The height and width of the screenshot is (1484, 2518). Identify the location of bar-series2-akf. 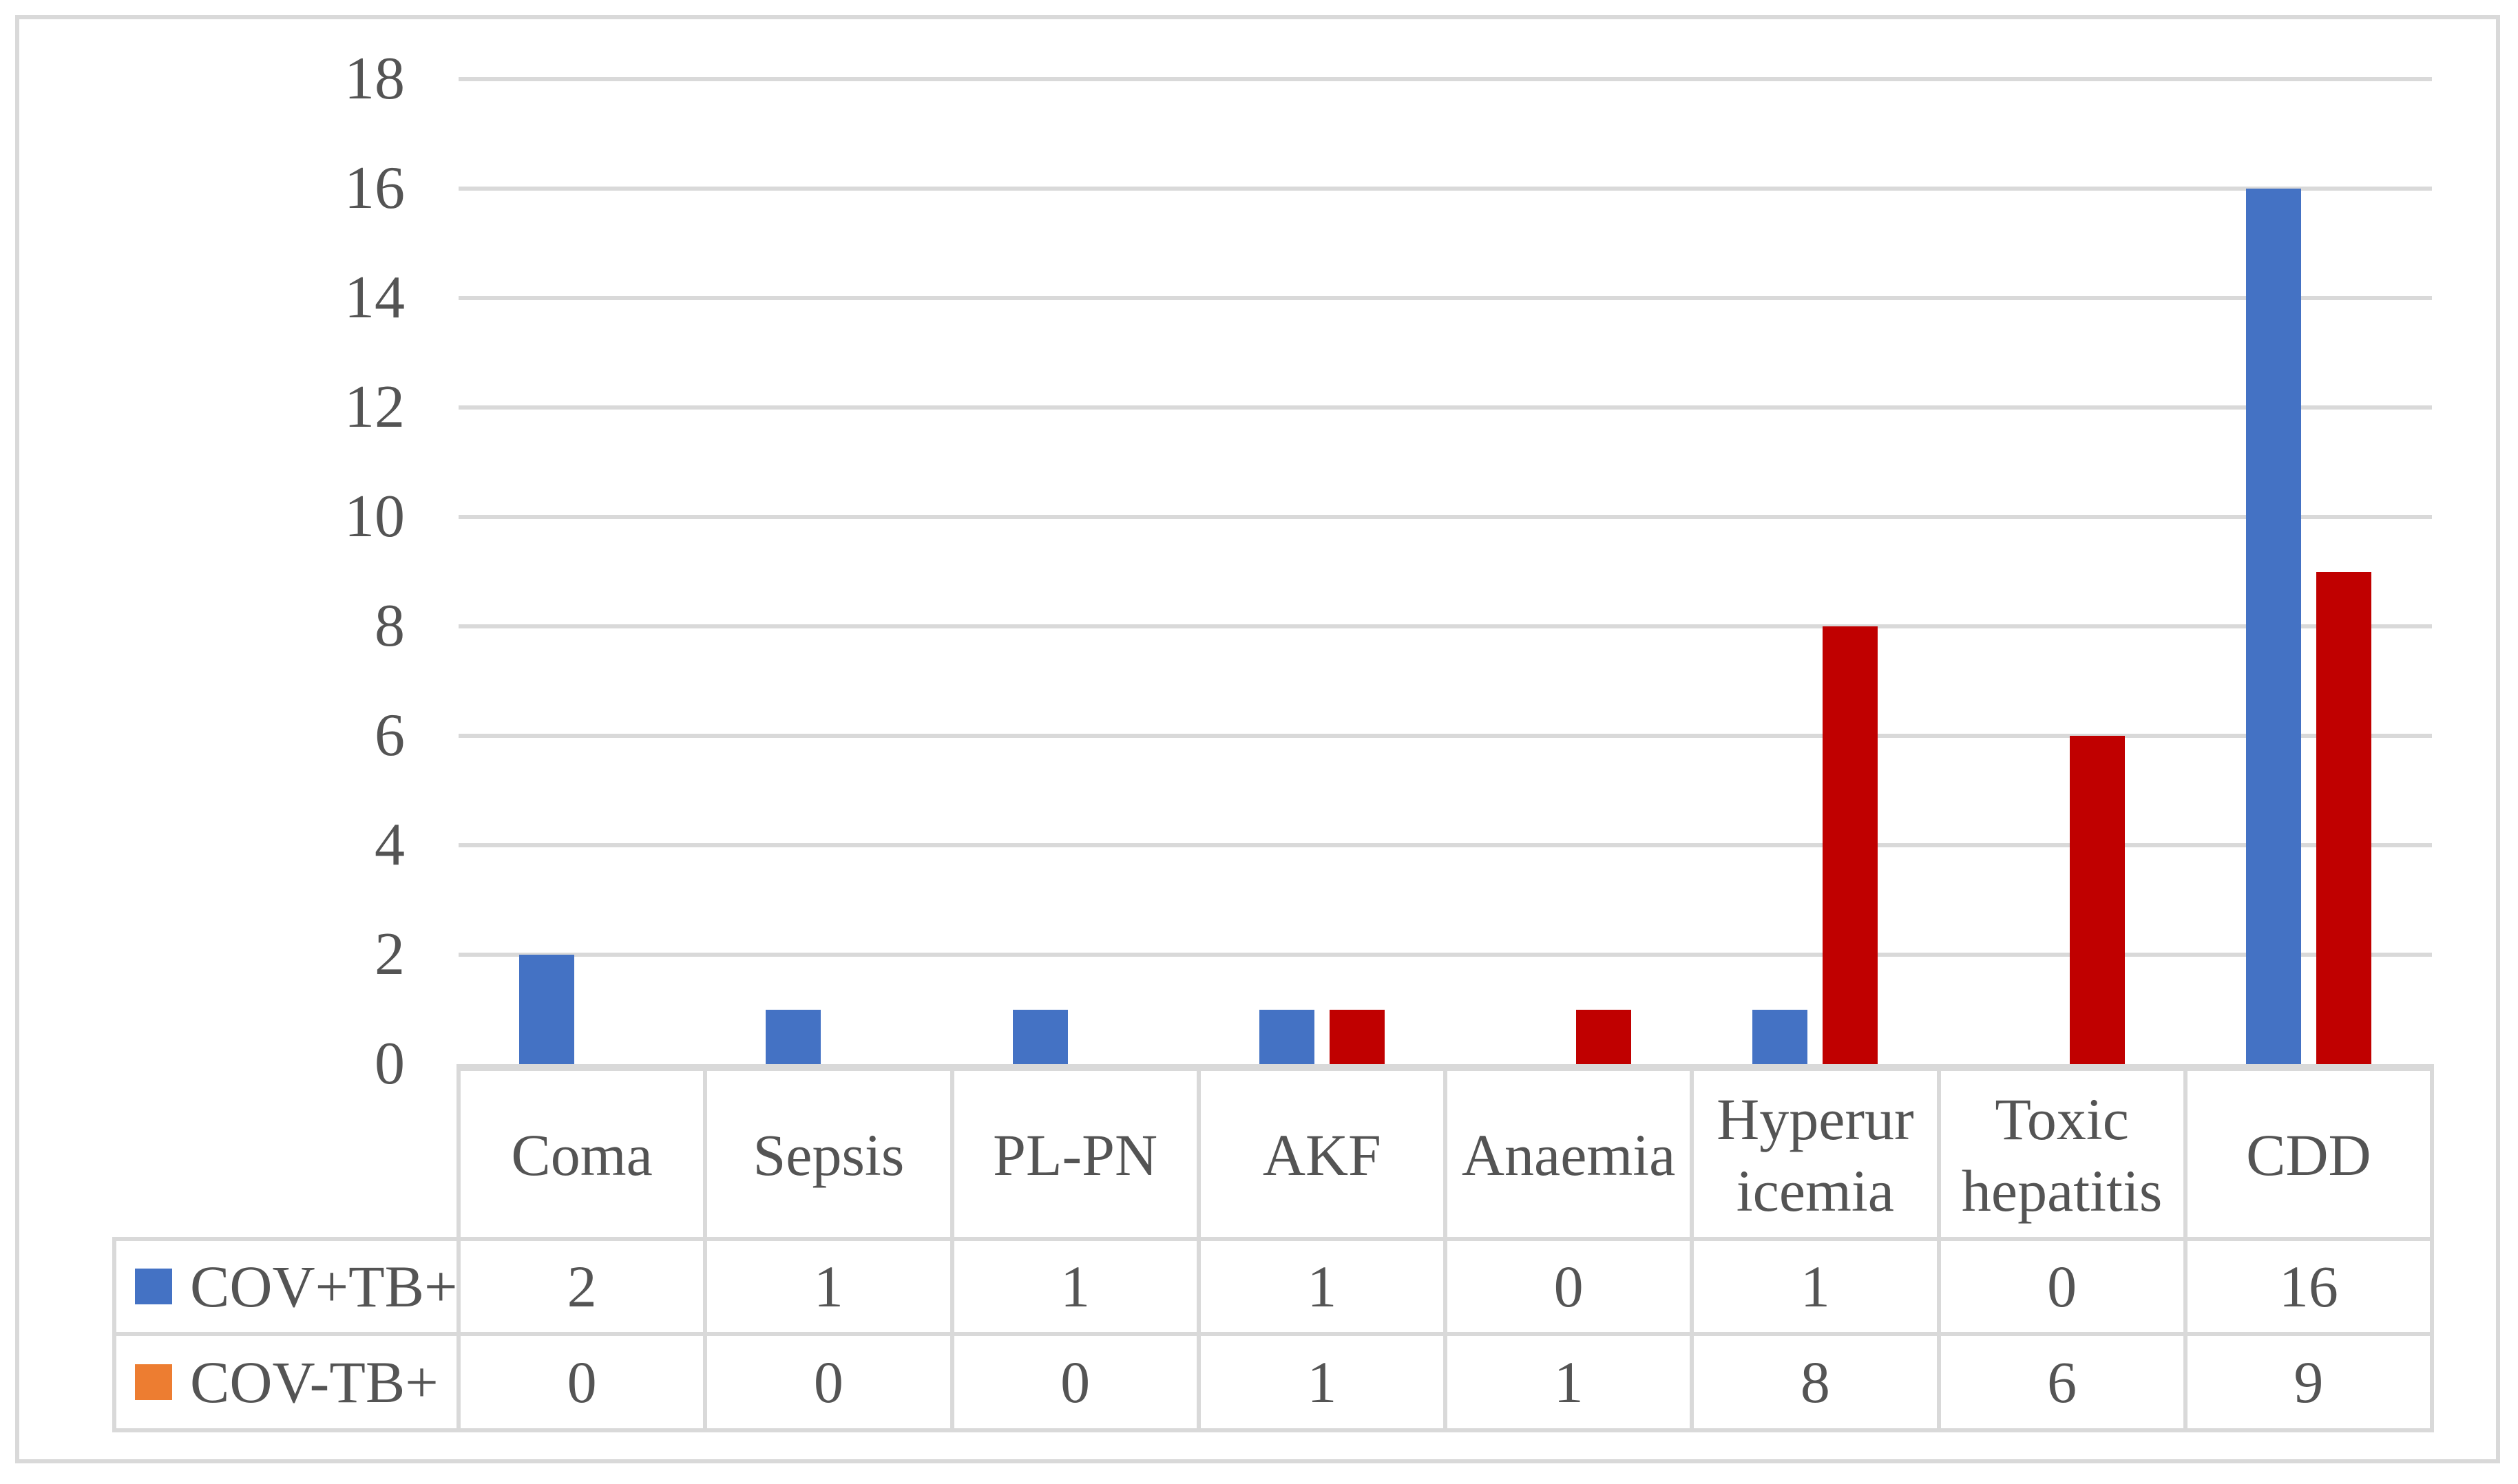
(1357, 1036).